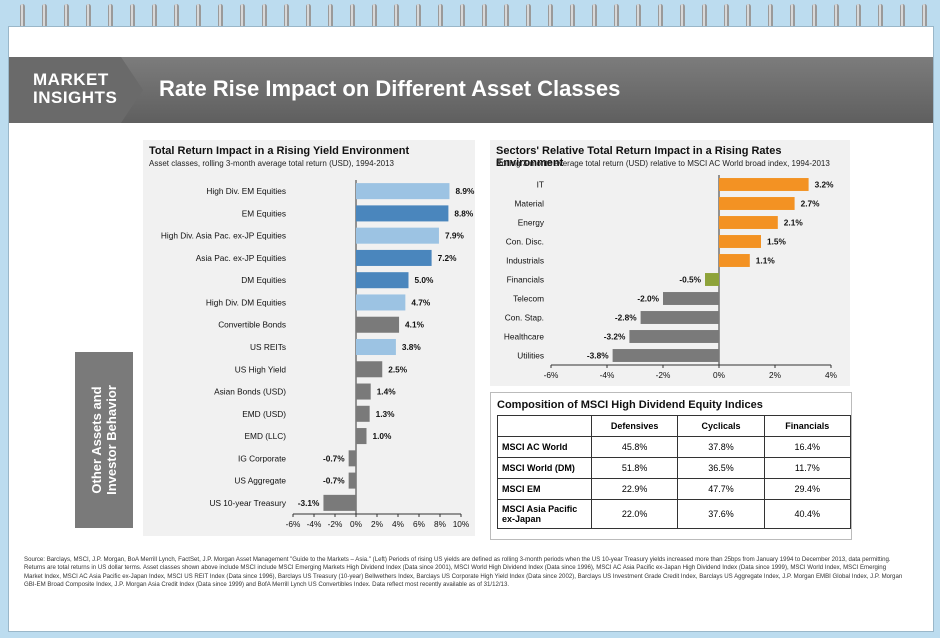  I want to click on x-tick-label: 8%, so click(440, 524).